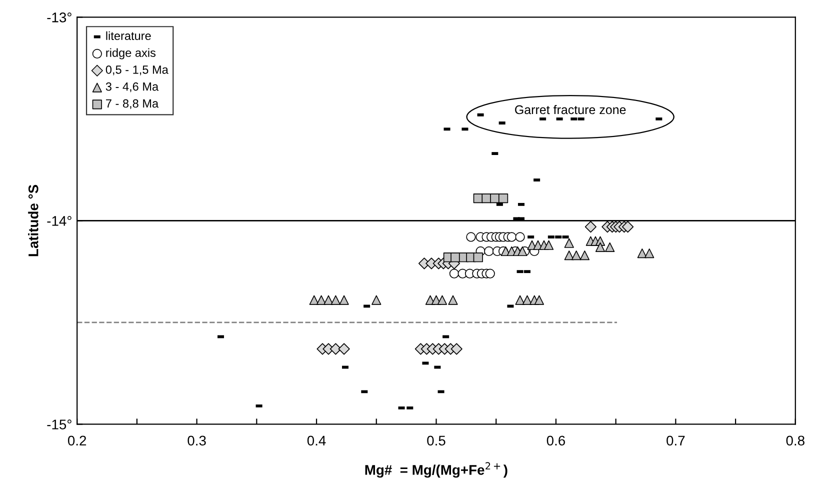 This screenshot has height=491, width=820. What do you see at coordinates (59, 17) in the screenshot?
I see `y-tick-label: -13°` at bounding box center [59, 17].